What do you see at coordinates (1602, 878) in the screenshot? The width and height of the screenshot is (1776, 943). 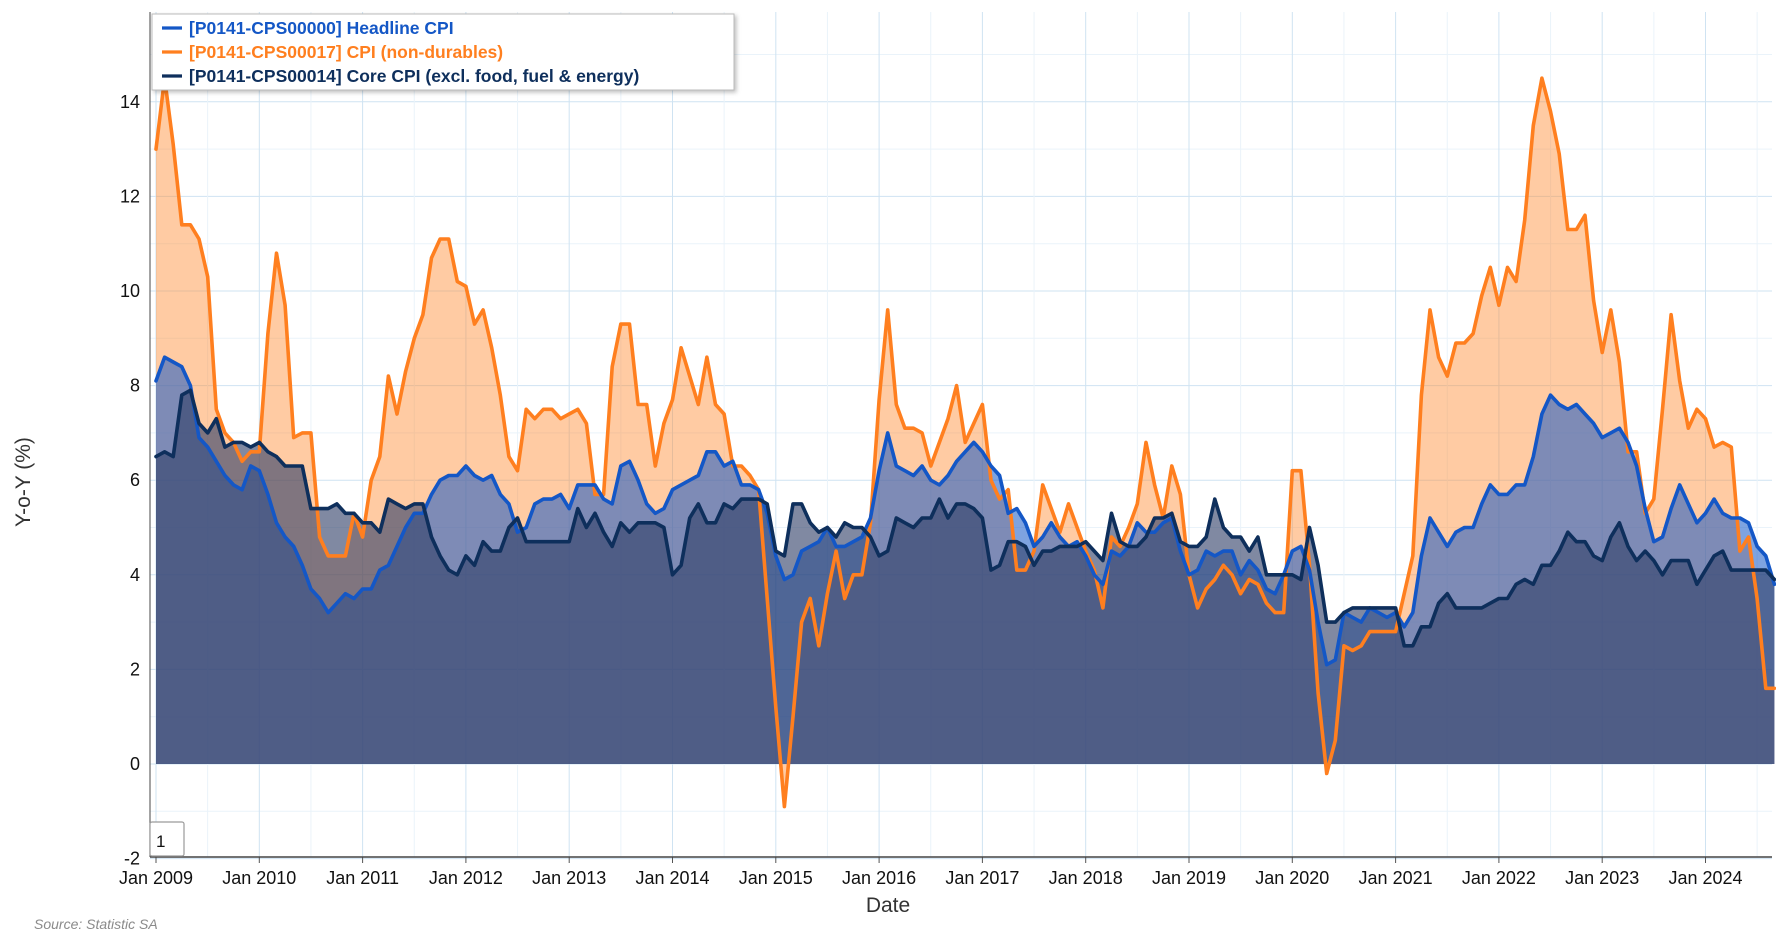 I see `x-tick-label: Jan 2023` at bounding box center [1602, 878].